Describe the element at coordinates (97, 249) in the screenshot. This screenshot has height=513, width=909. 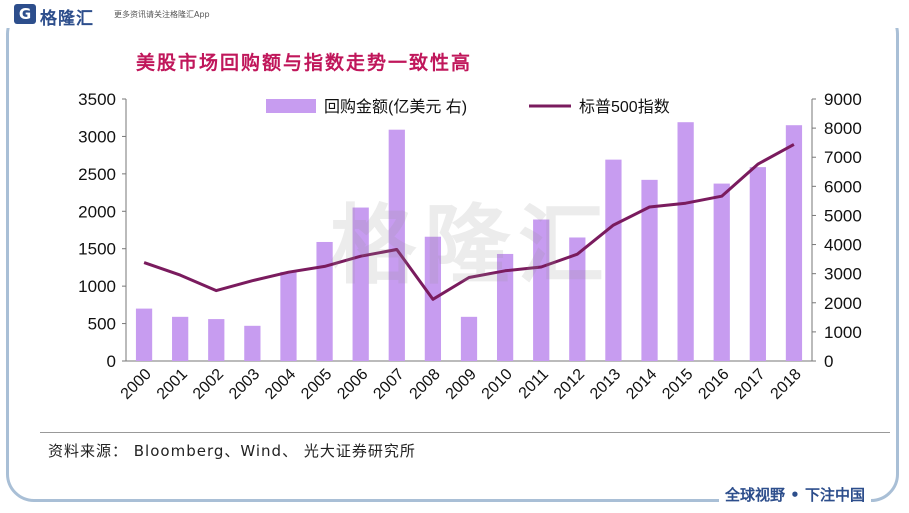
I see `y-left-tick-label: 1500` at that location.